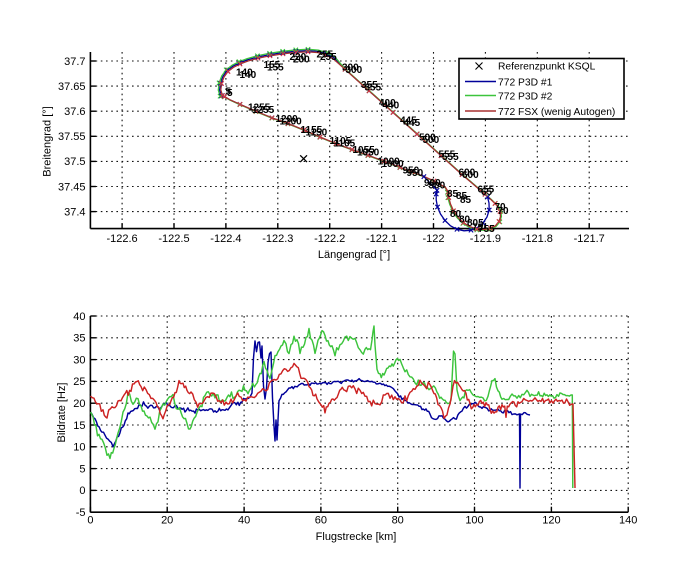 Image resolution: width=694 pixels, height=580 pixels. I want to click on svg-text: 120, so click(551, 521).